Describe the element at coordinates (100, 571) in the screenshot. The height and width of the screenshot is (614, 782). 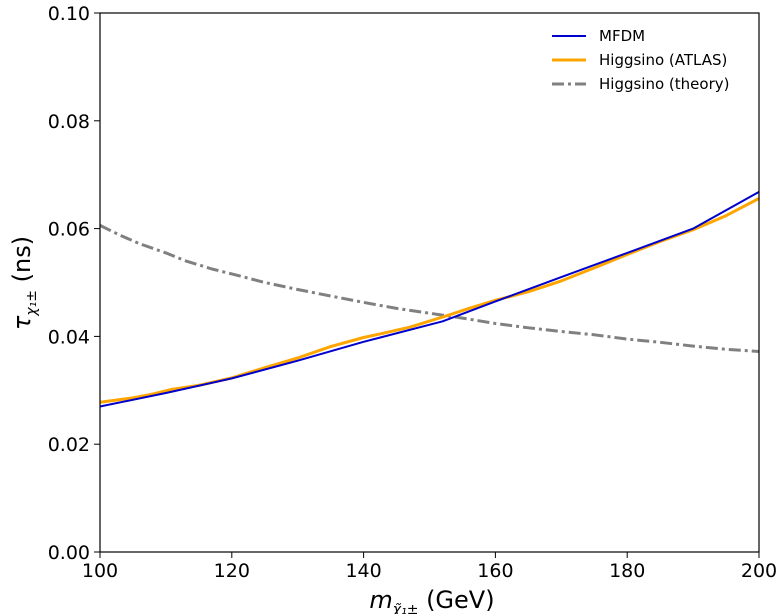
I see `x-tick-label: 100` at that location.